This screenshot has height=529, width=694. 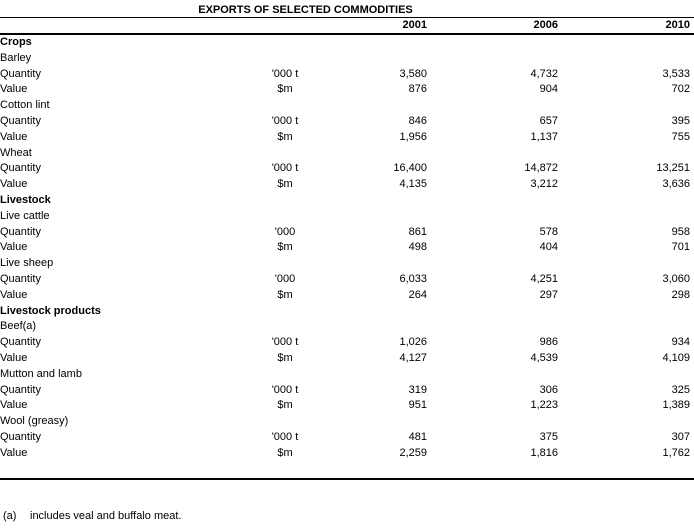 What do you see at coordinates (492, 26) in the screenshot?
I see `year-header-2006: 2006` at bounding box center [492, 26].